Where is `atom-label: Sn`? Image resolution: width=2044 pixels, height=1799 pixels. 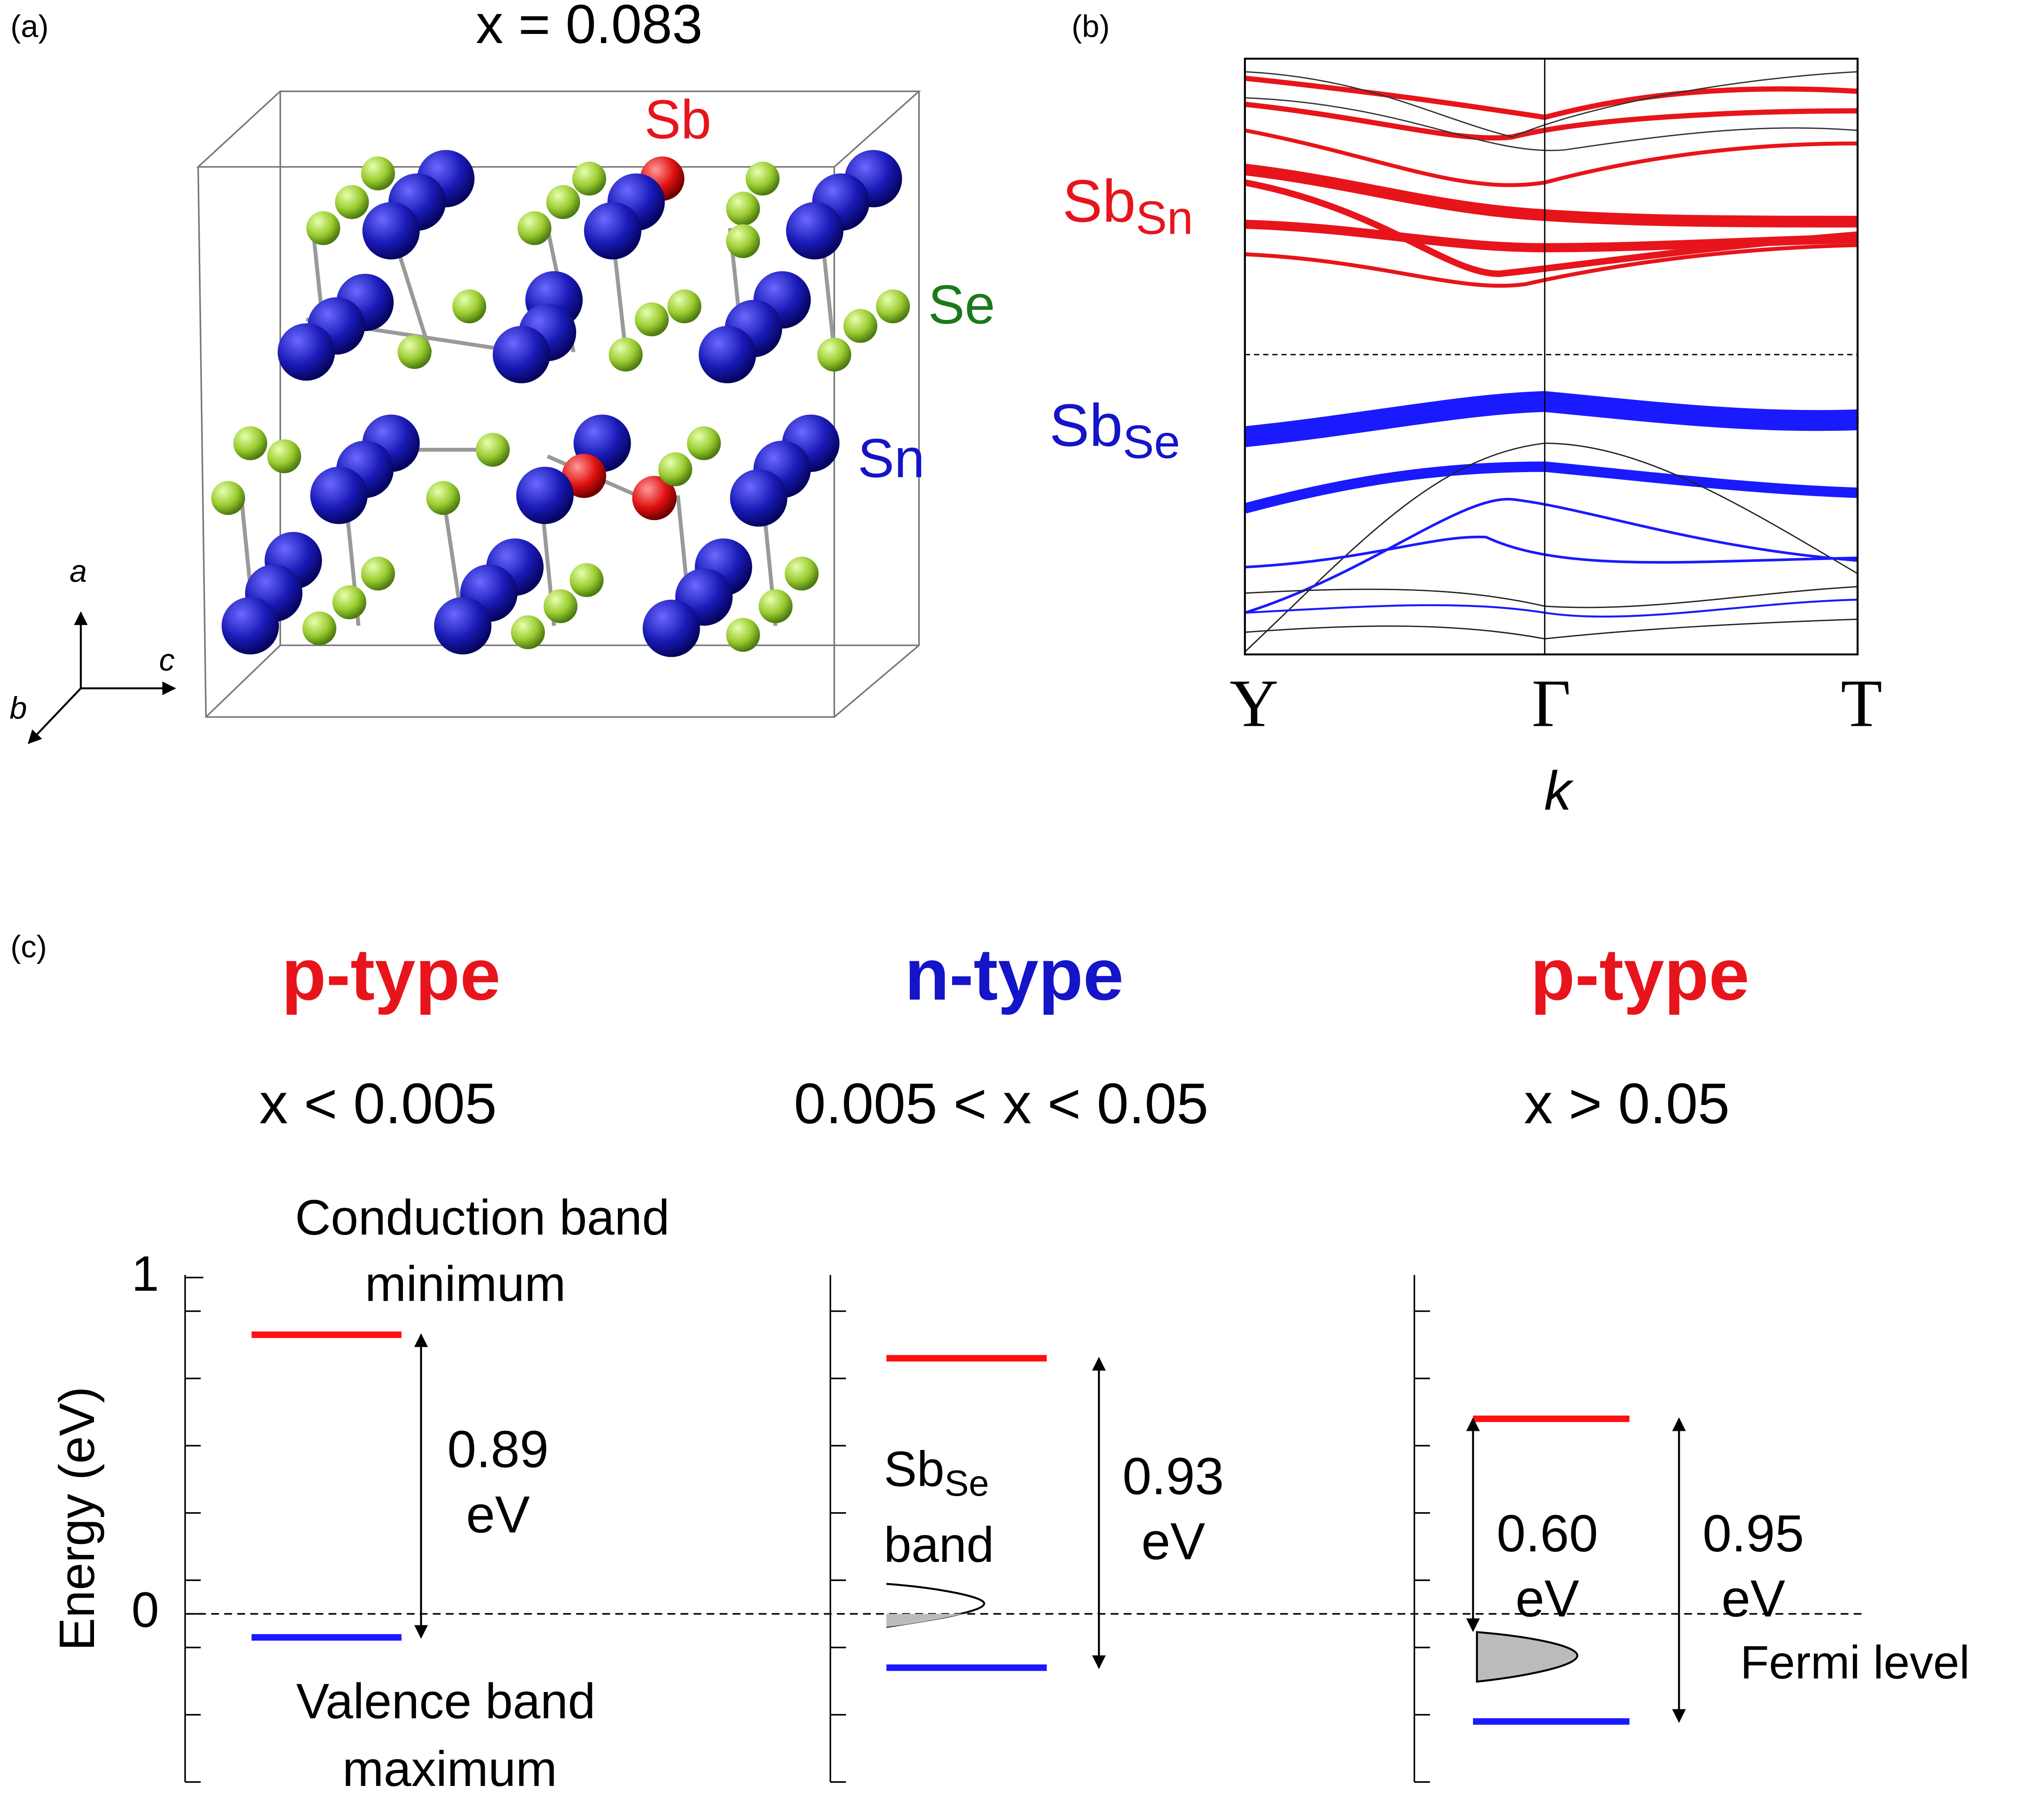
atom-label: Sn is located at coordinates (892, 458).